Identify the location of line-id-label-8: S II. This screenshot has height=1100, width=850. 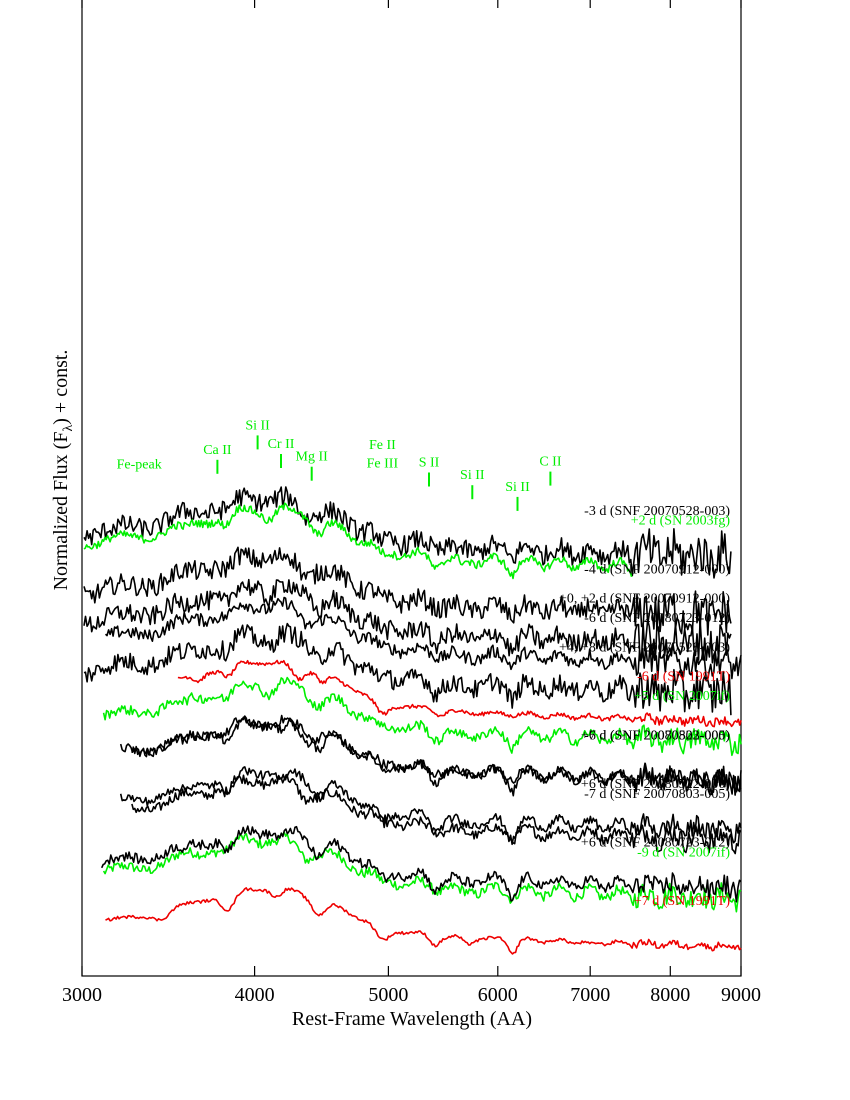
(429, 463).